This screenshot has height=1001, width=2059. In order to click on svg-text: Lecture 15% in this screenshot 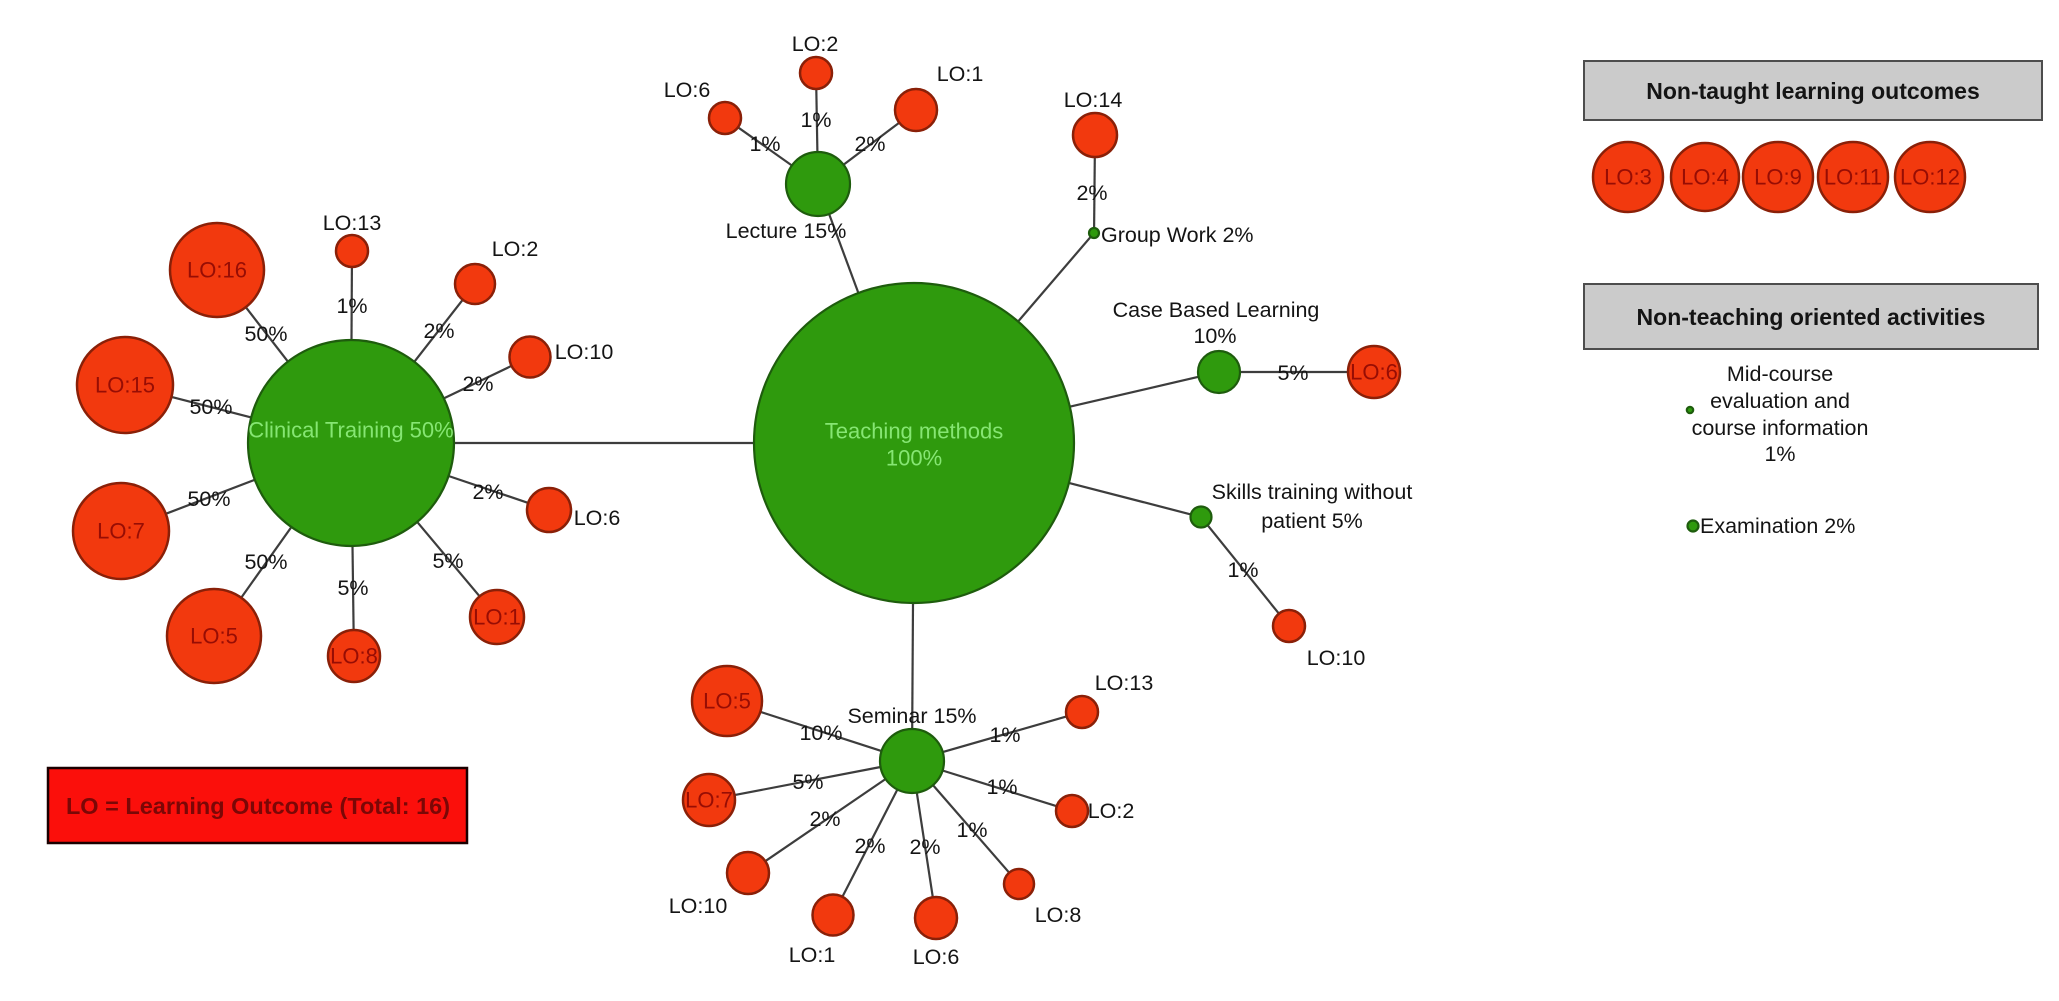, I will do `click(786, 231)`.